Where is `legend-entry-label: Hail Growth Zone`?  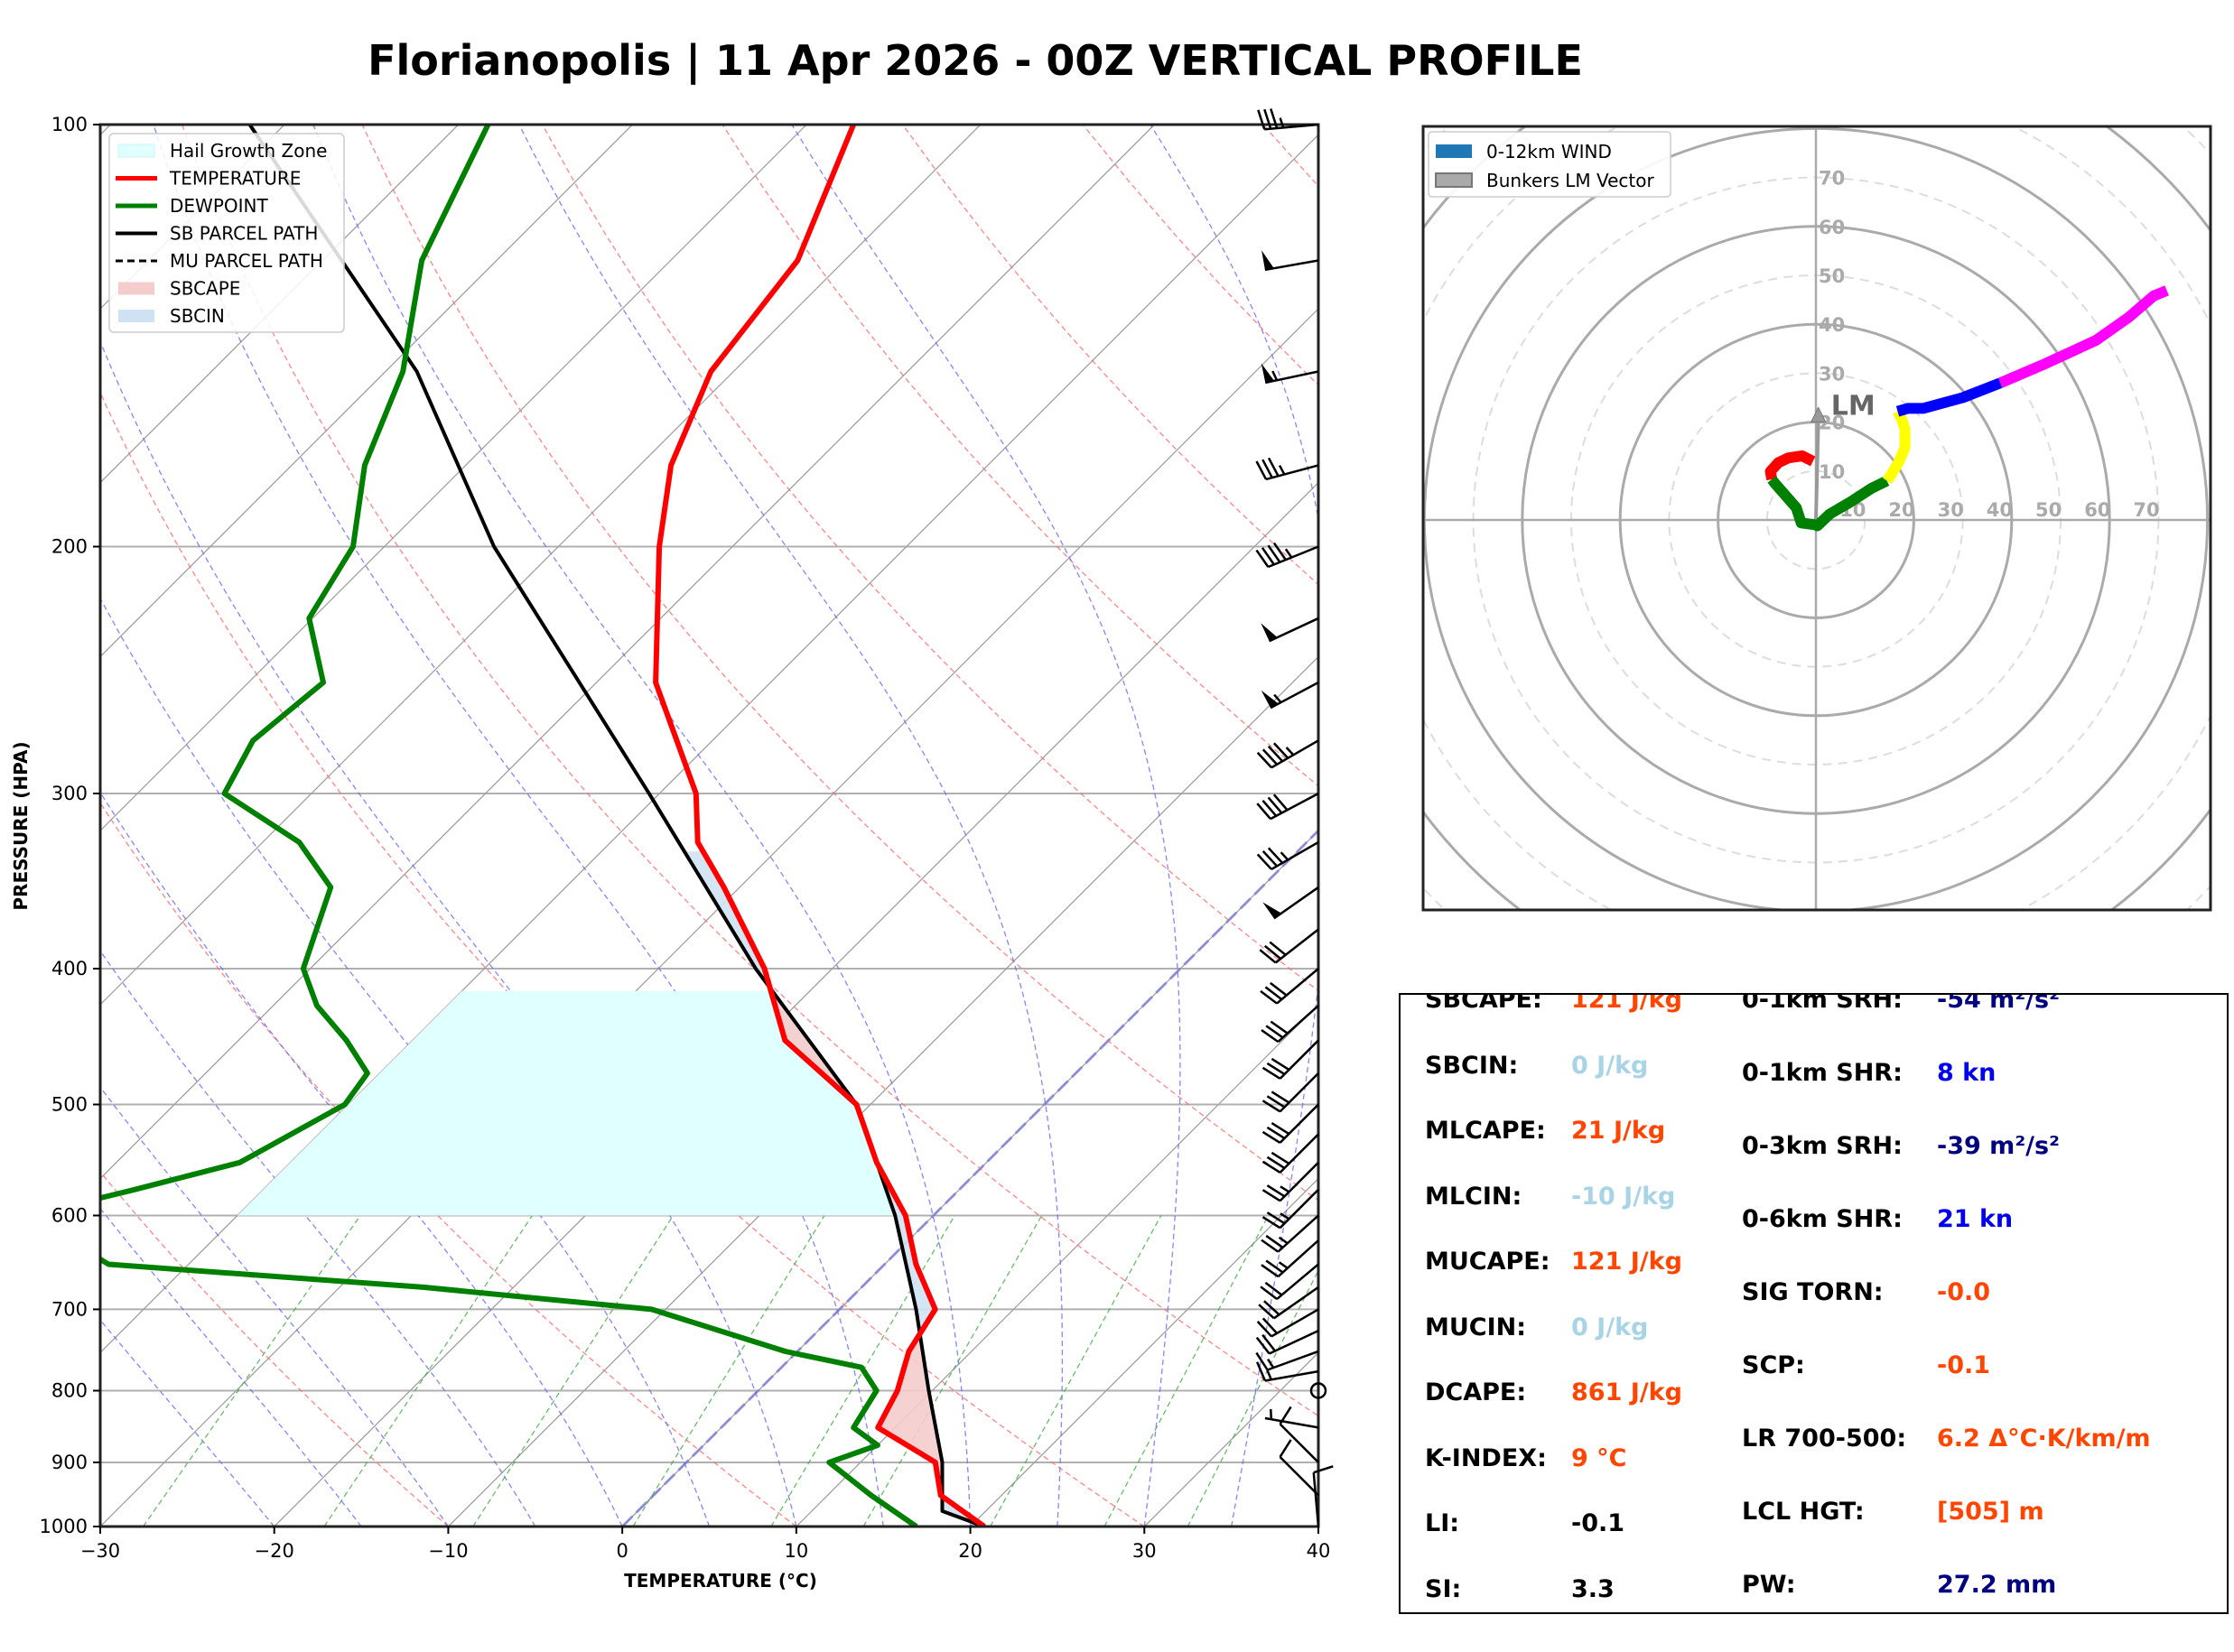 legend-entry-label: Hail Growth Zone is located at coordinates (249, 151).